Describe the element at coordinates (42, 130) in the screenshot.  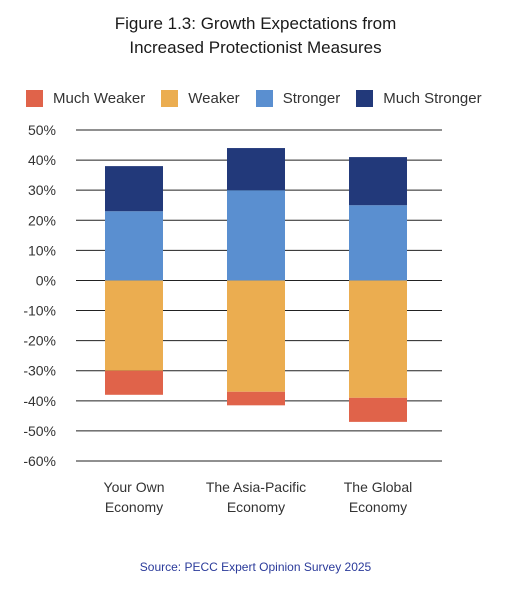
I see `y-tick-label: 50%` at that location.